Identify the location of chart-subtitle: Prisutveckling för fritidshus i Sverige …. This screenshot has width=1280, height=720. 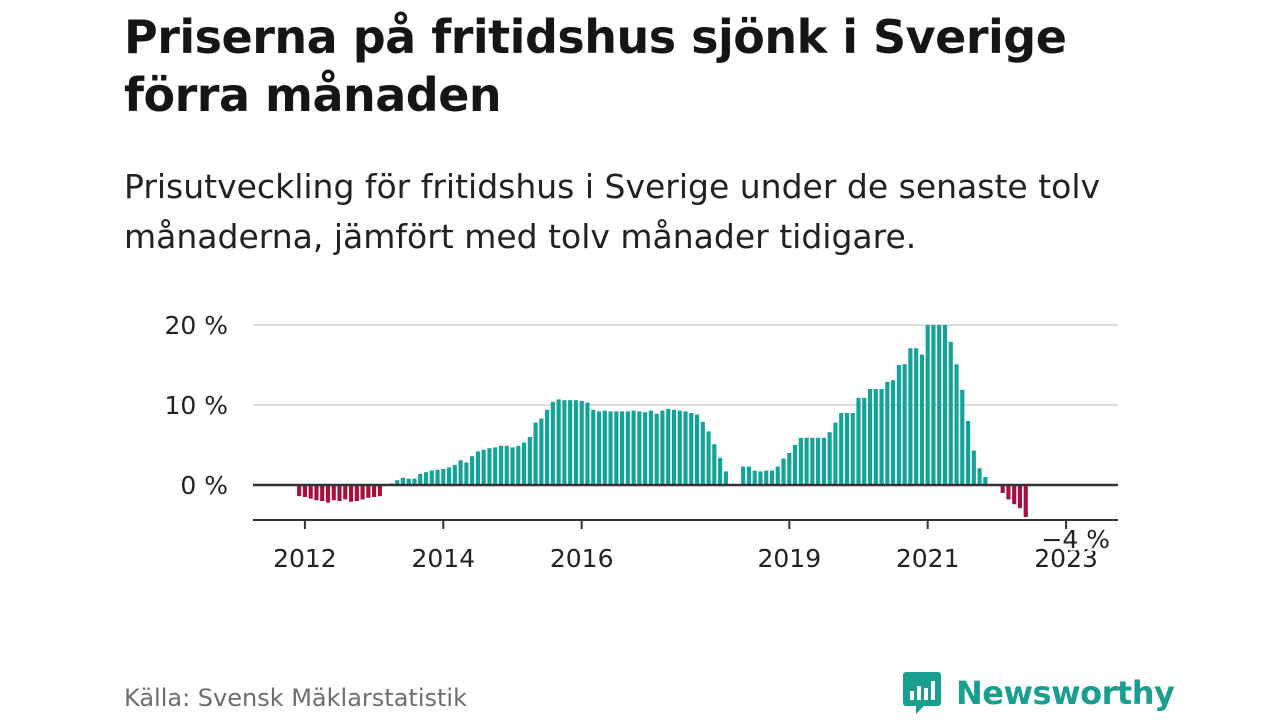
(612, 211).